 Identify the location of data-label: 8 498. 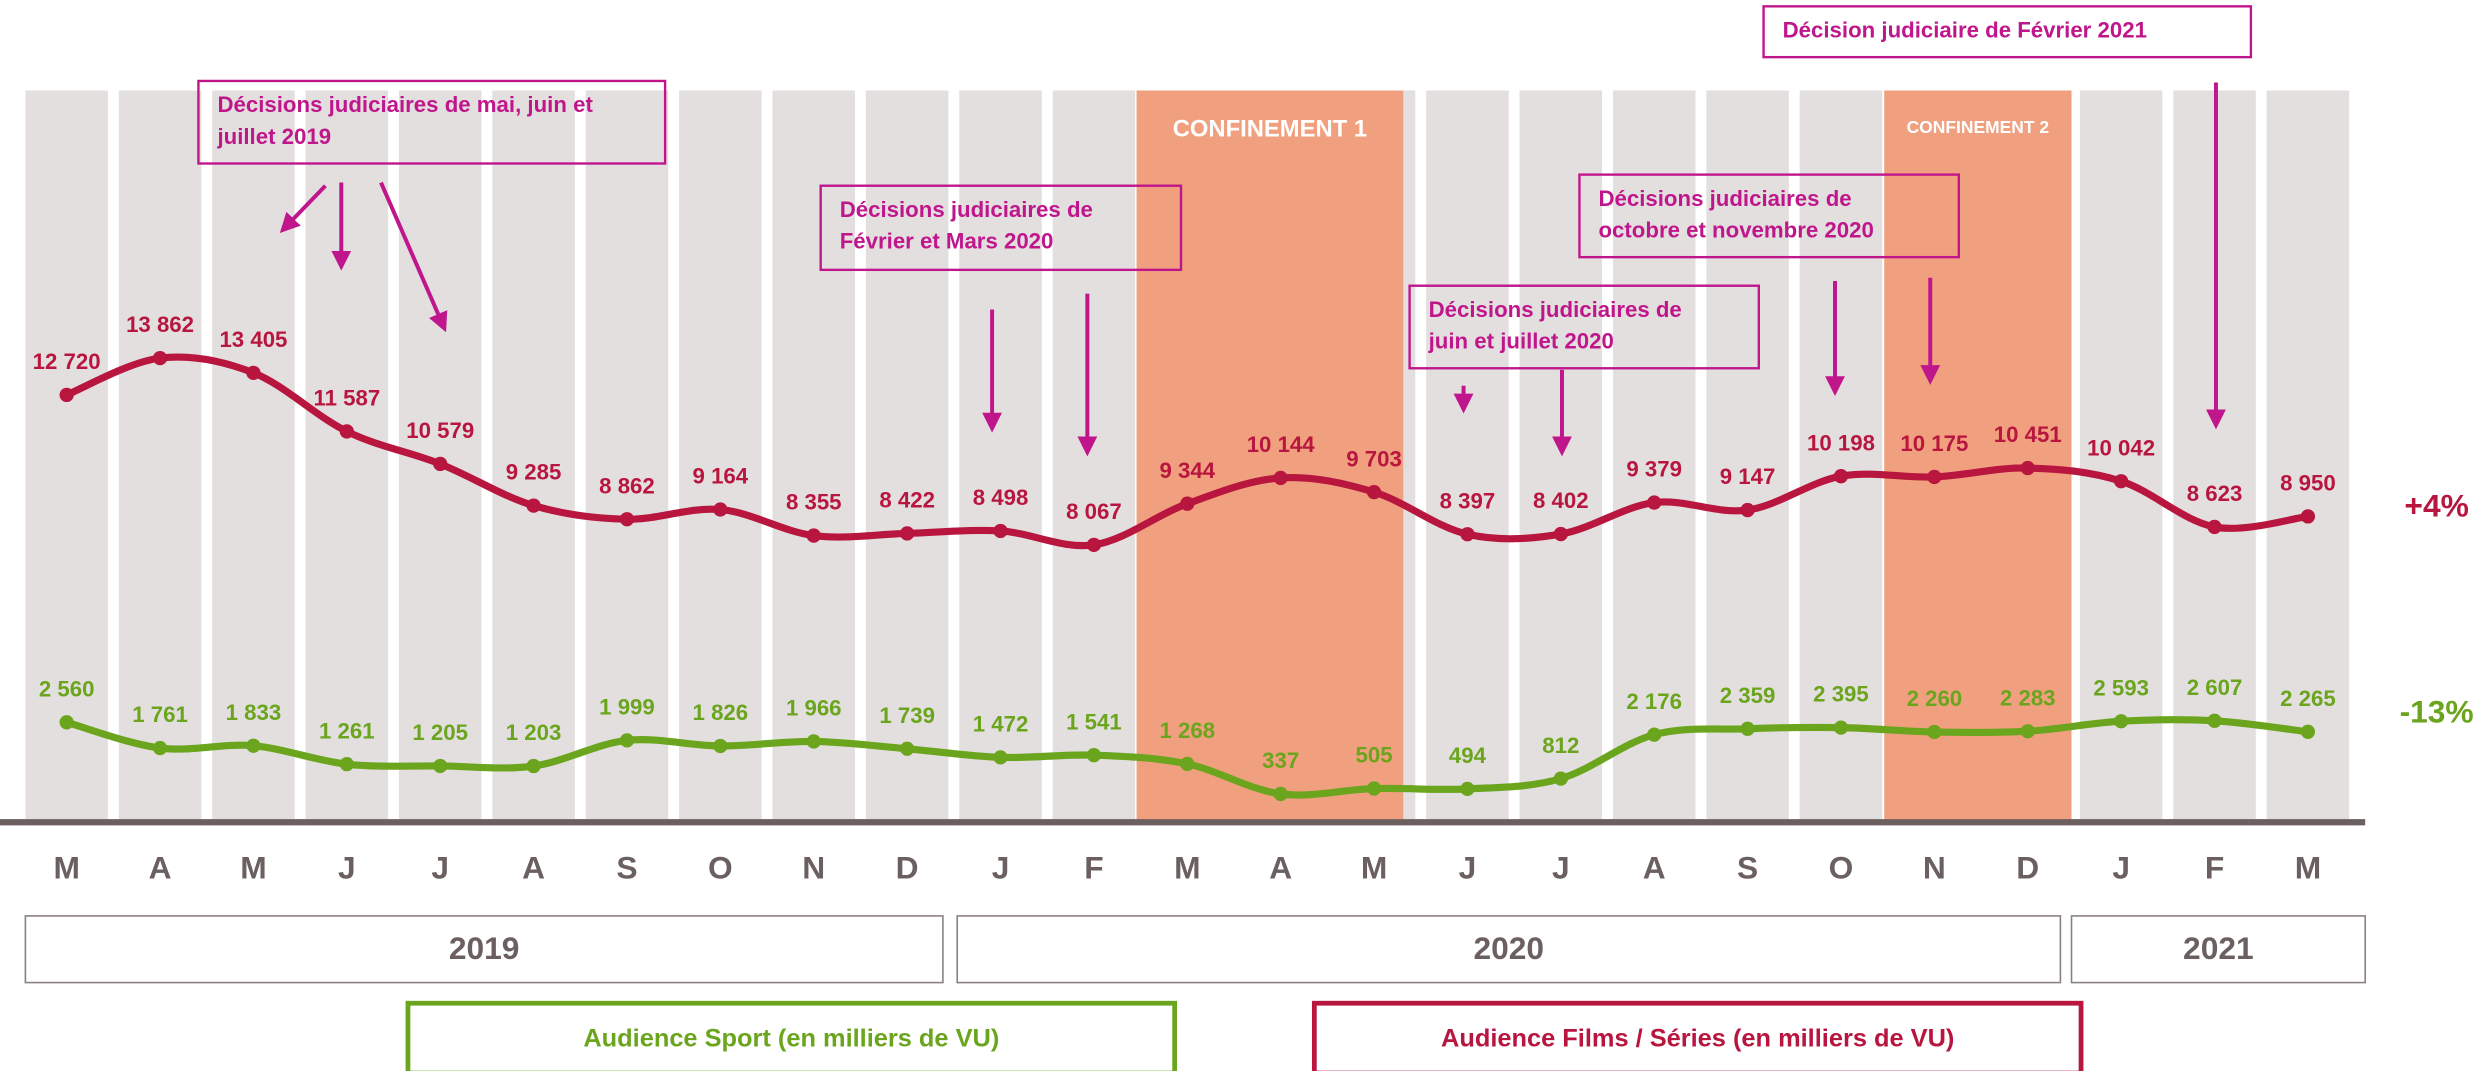
(1001, 497).